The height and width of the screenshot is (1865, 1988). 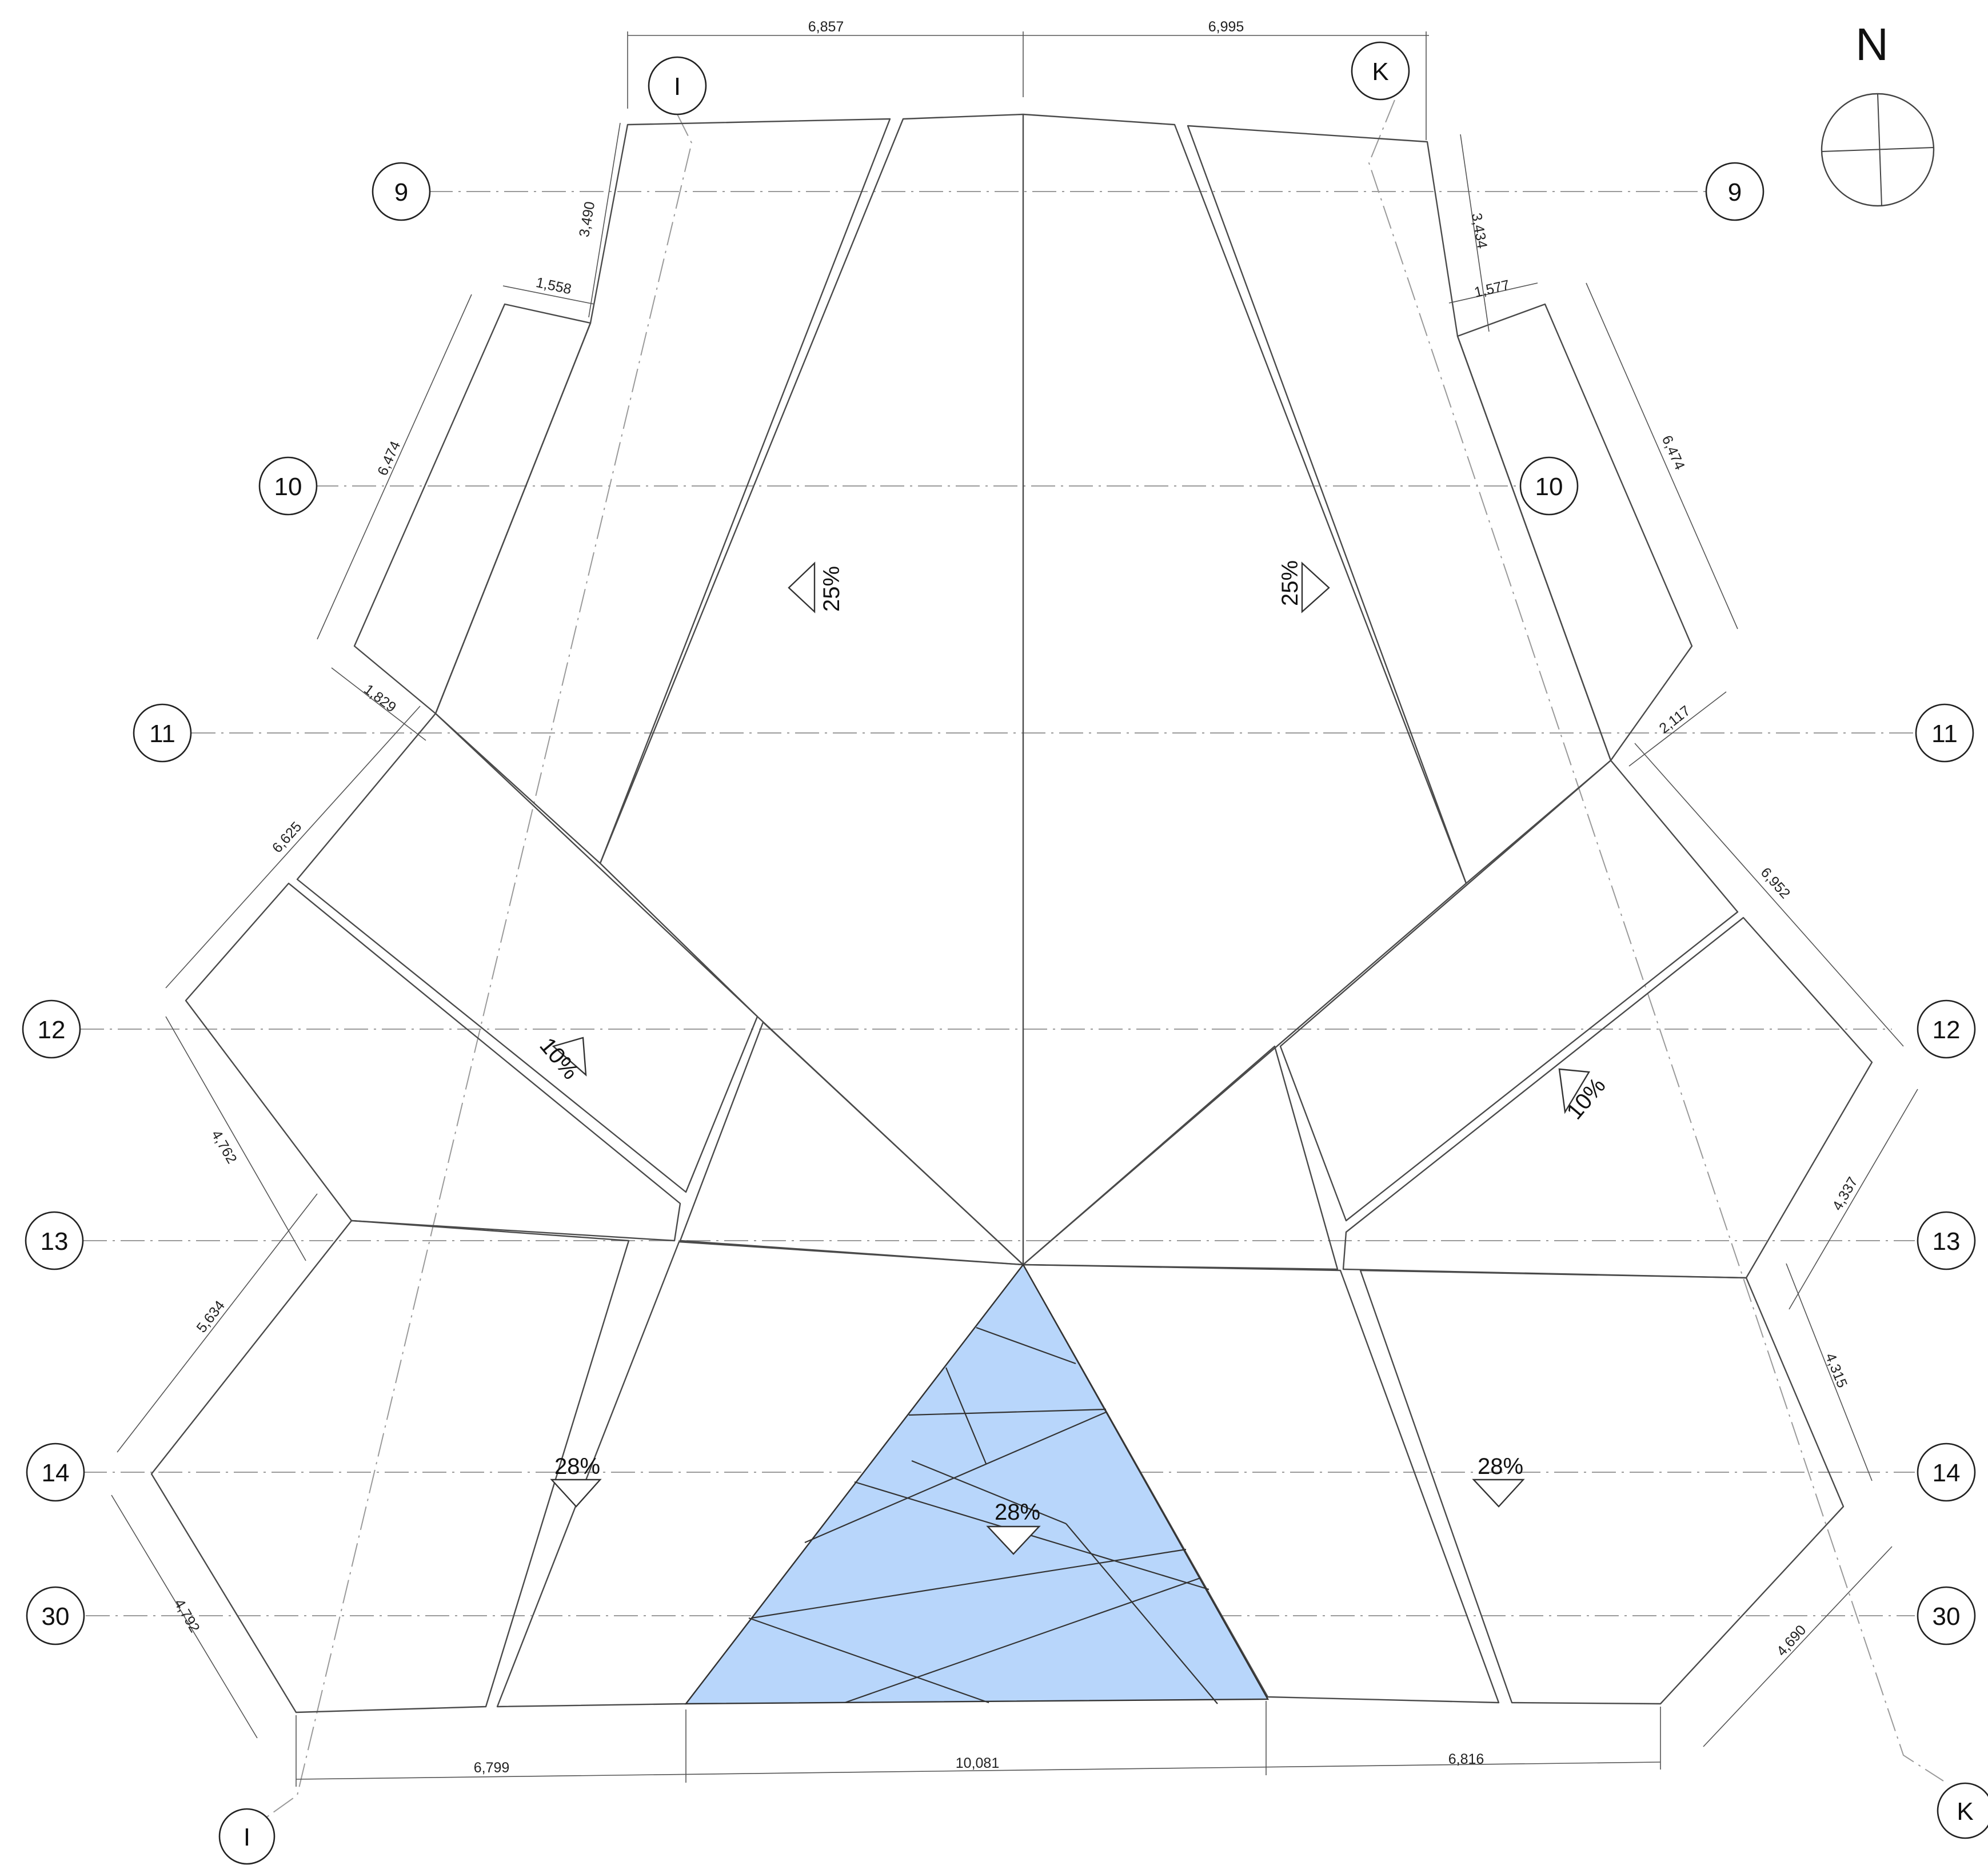 What do you see at coordinates (492, 1768) in the screenshot?
I see `dim-bottom-left: 6,799` at bounding box center [492, 1768].